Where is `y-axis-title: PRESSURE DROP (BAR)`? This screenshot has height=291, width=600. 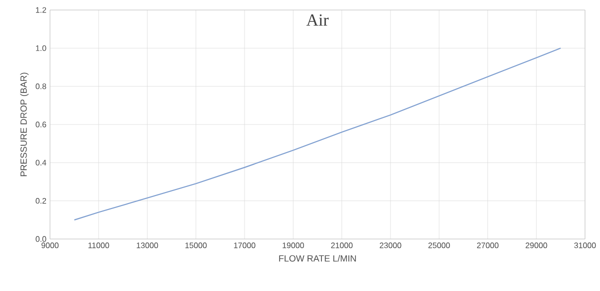 y-axis-title: PRESSURE DROP (BAR) is located at coordinates (24, 124).